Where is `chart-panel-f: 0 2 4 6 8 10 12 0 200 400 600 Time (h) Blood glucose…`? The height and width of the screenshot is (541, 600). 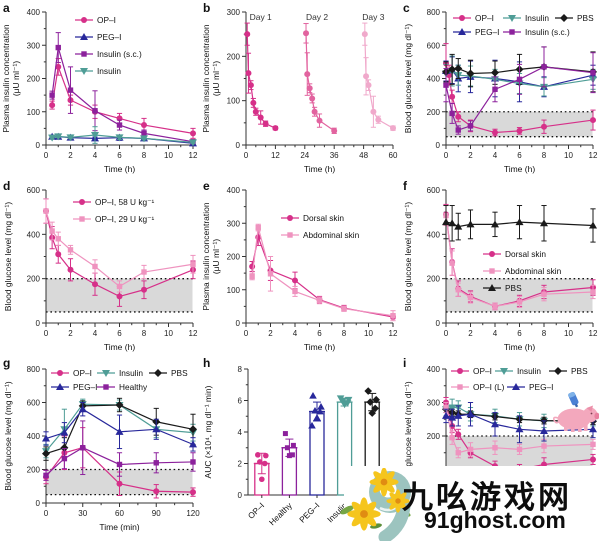
chart-panel-f: 0 2 4 6 8 10 12 0 200 400 600 Time (h) Blood glucose… is located at coordinates (500, 269).